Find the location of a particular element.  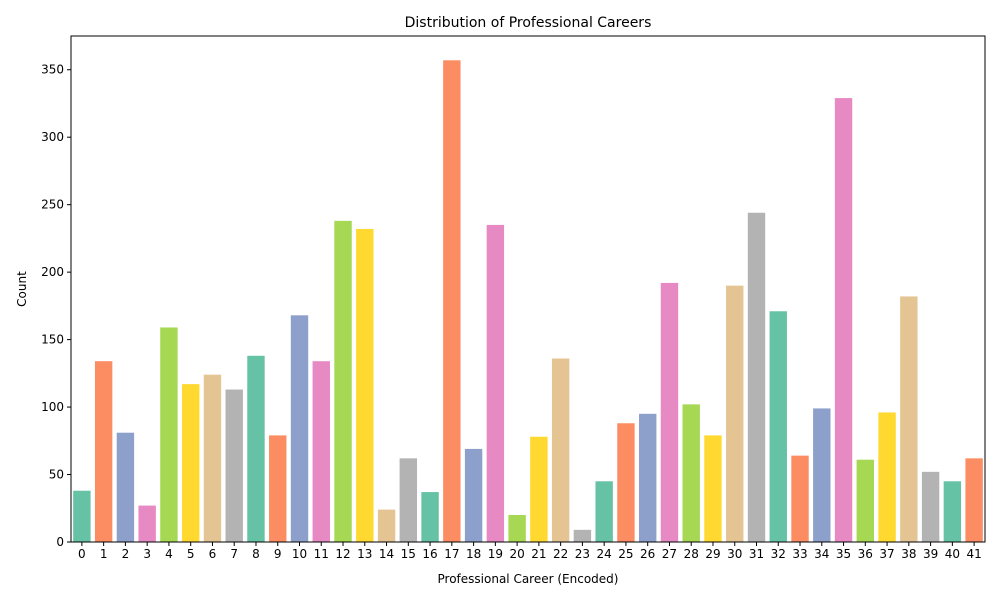

x-tick-label-24: 24 is located at coordinates (604, 554).